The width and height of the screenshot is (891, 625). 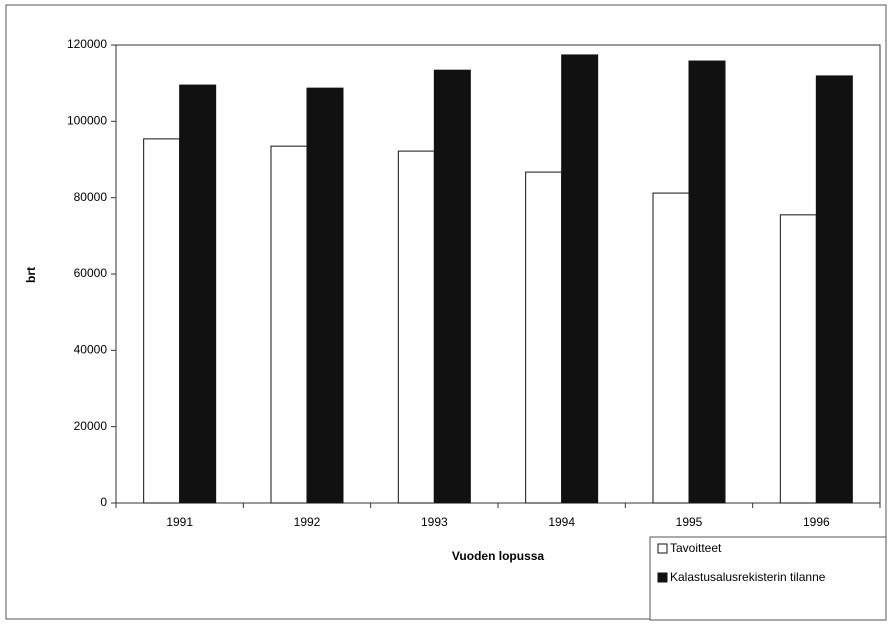 I want to click on x-tick-label: 1994, so click(x=561, y=522).